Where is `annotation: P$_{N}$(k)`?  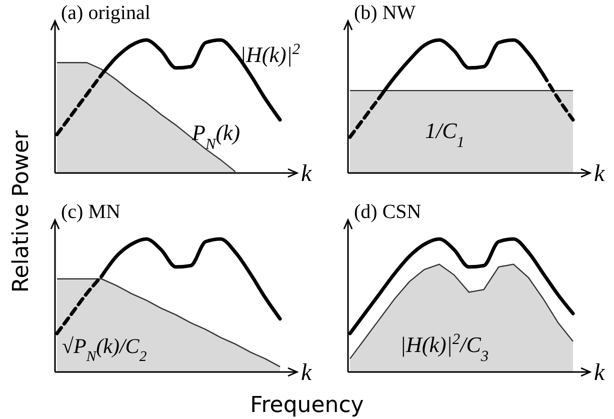 annotation: P$_{N}$(k) is located at coordinates (215, 136).